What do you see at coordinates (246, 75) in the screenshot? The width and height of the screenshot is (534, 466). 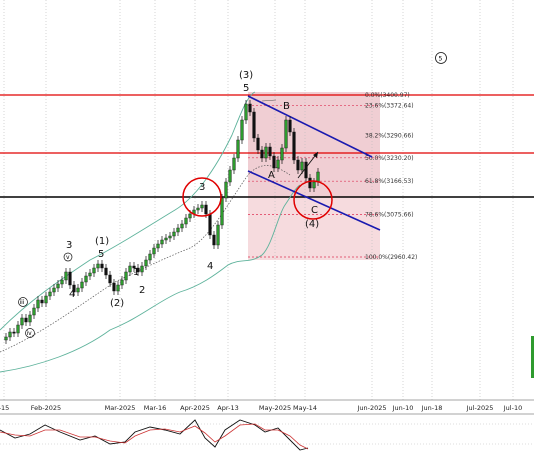 I see `wave-label-top3: (3)` at bounding box center [246, 75].